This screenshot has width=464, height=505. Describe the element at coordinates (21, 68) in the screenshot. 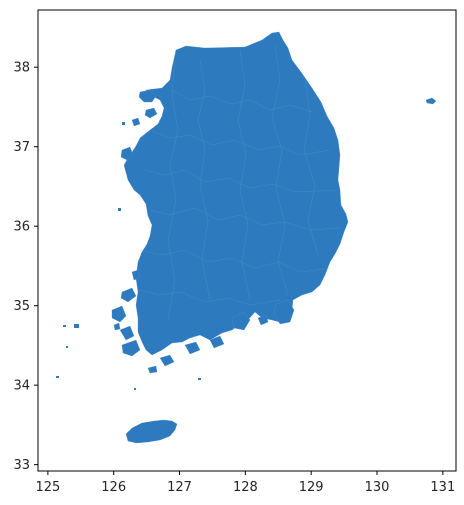

I see `y-tick-label: 38` at that location.